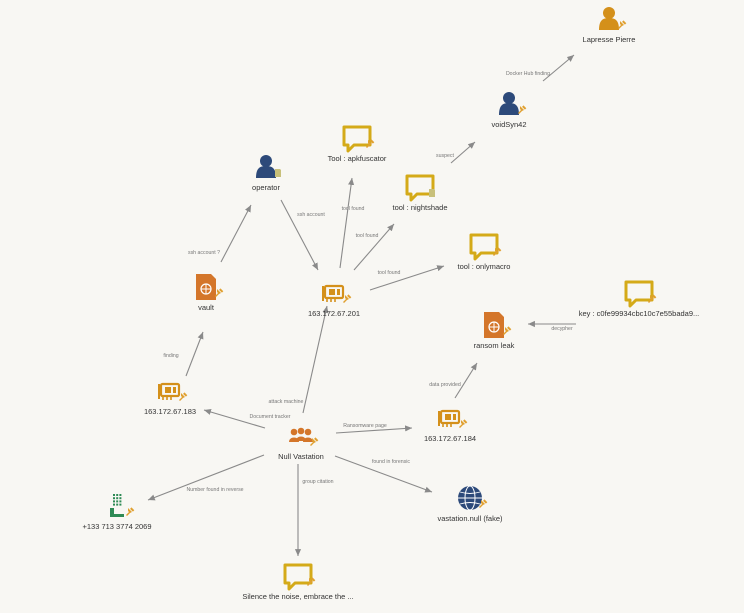 The width and height of the screenshot is (744, 613). Describe the element at coordinates (301, 444) in the screenshot. I see `node-nullvast: Null Vastation` at that location.